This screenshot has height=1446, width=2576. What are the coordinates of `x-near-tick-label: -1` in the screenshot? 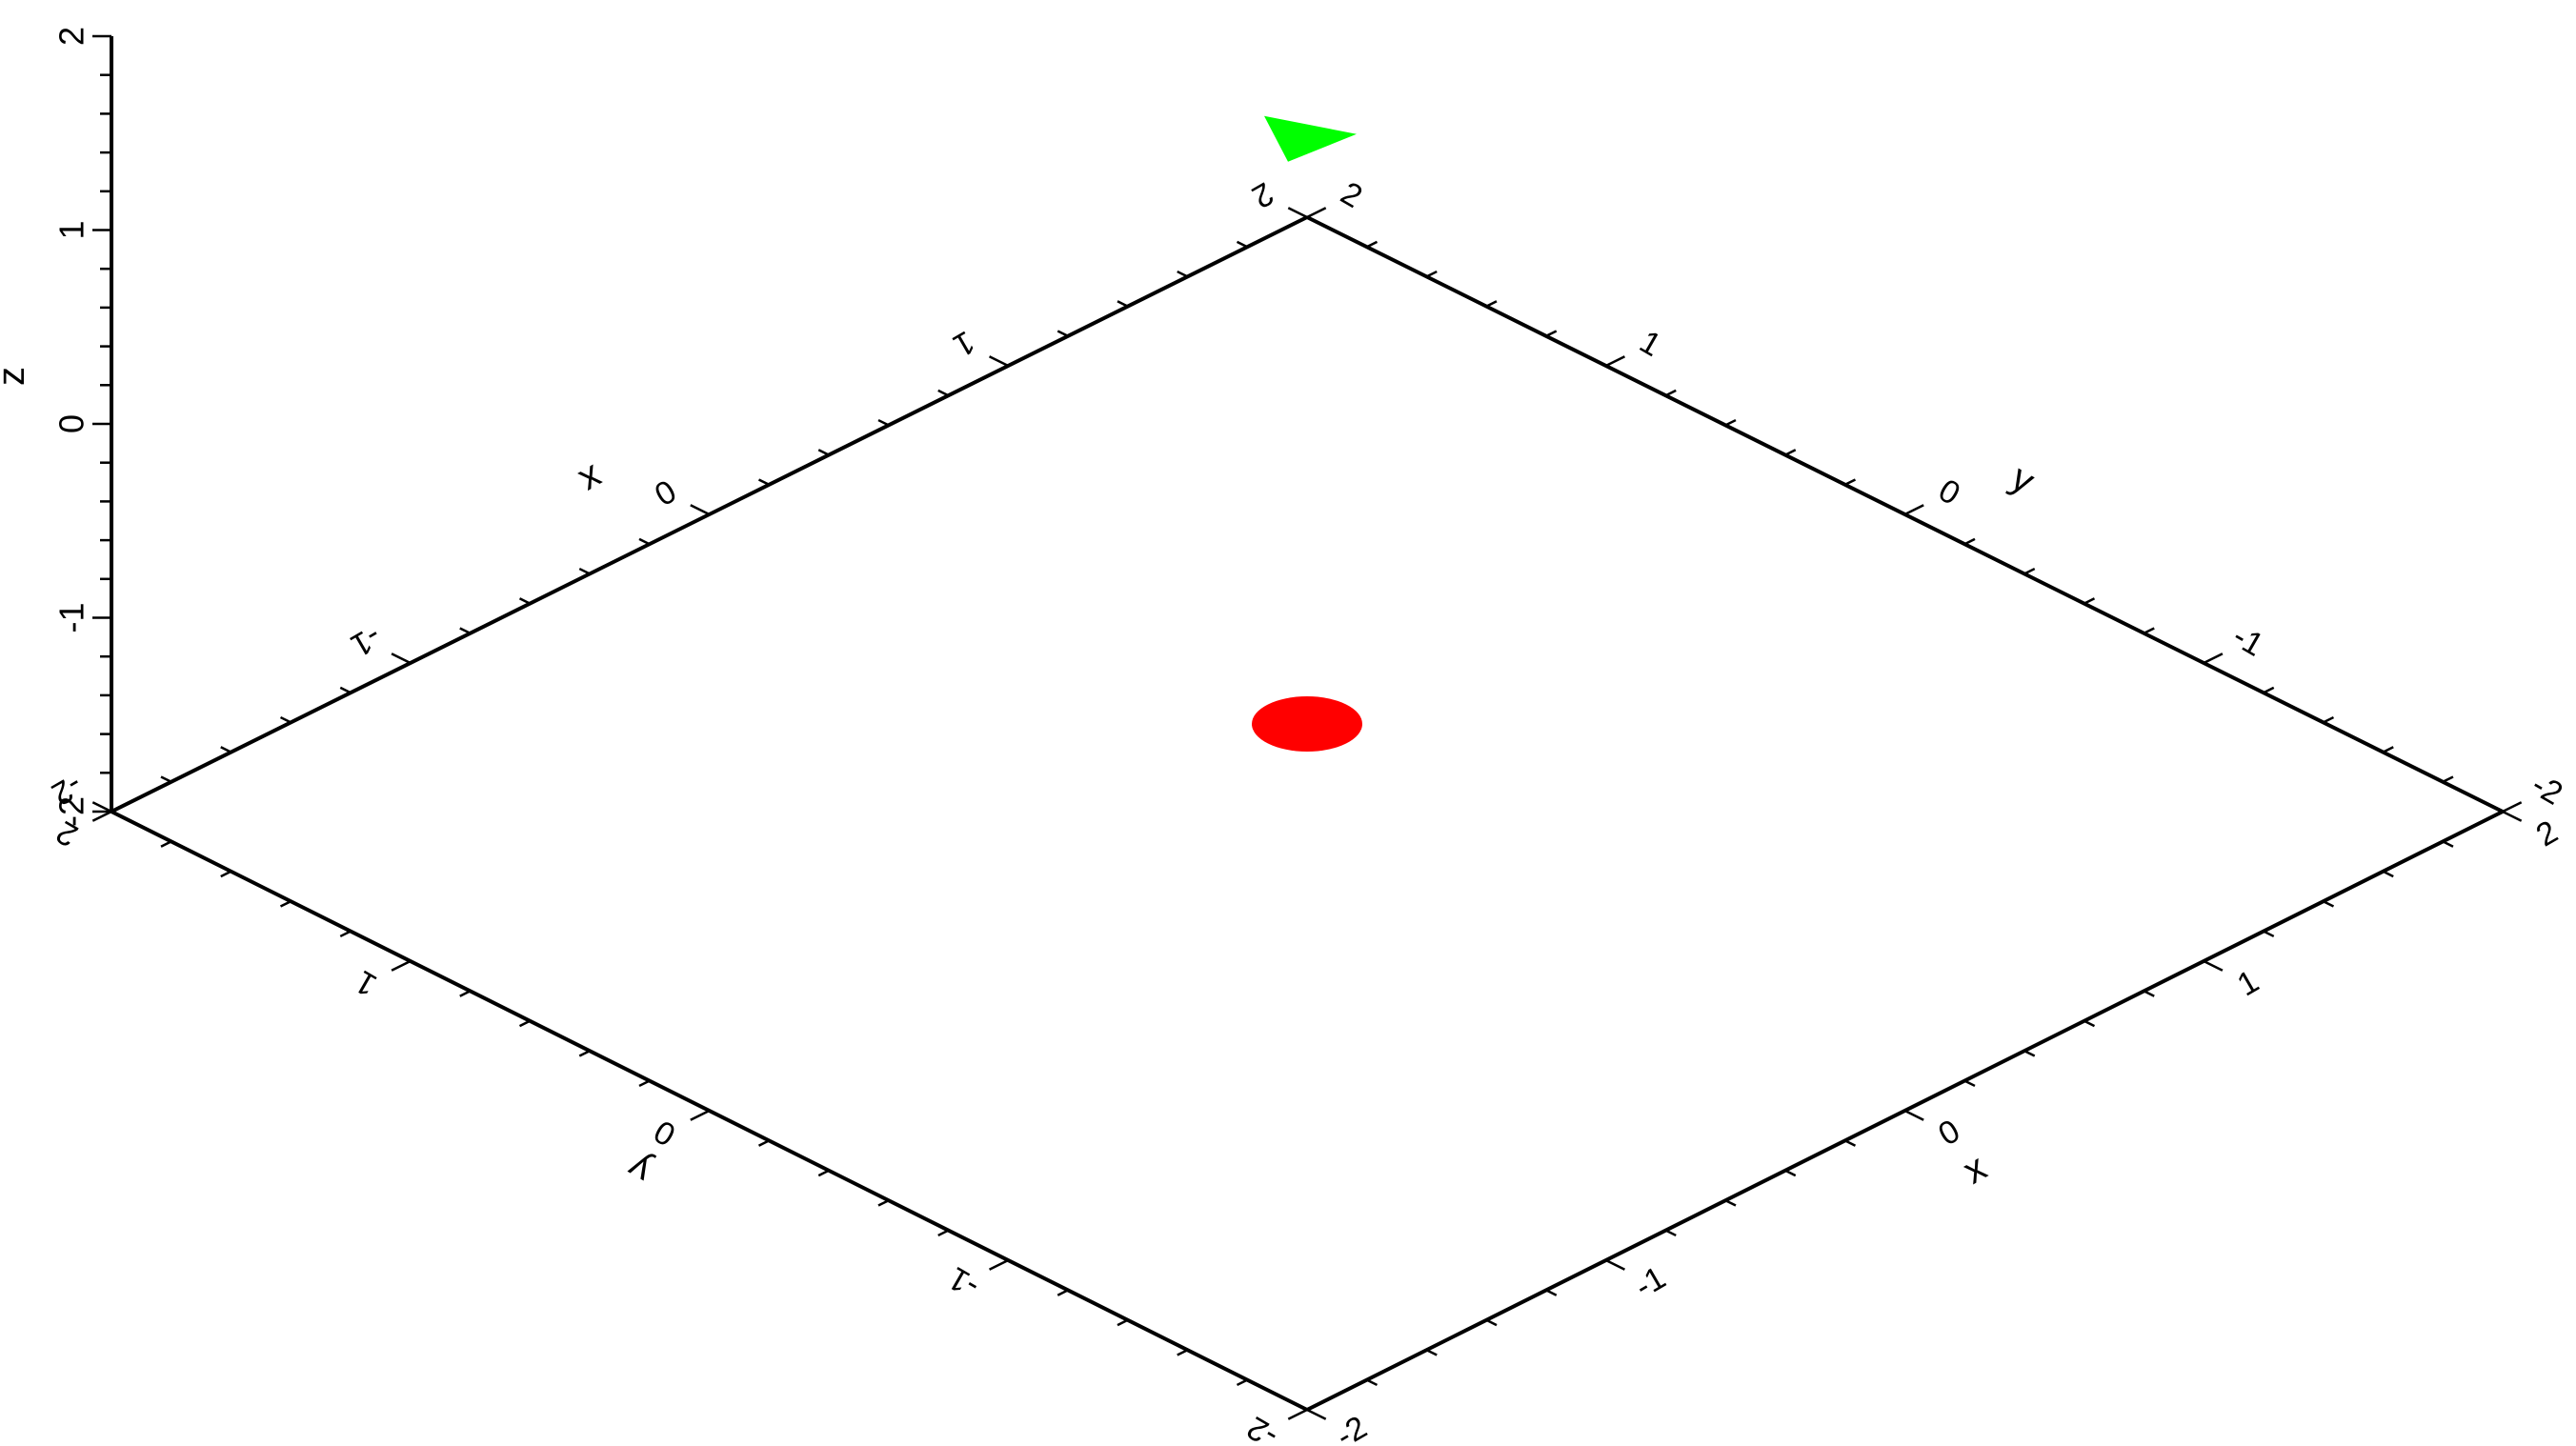 It's located at (1650, 1282).